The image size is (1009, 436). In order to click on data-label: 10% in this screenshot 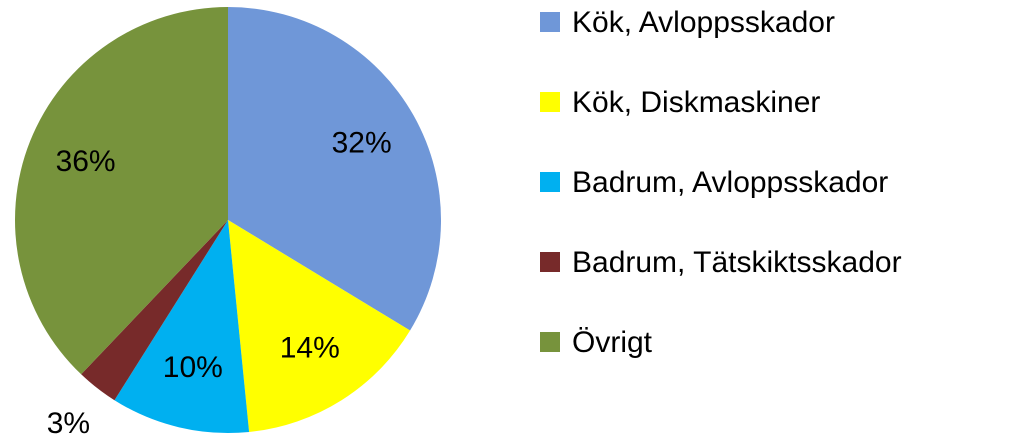, I will do `click(193, 367)`.